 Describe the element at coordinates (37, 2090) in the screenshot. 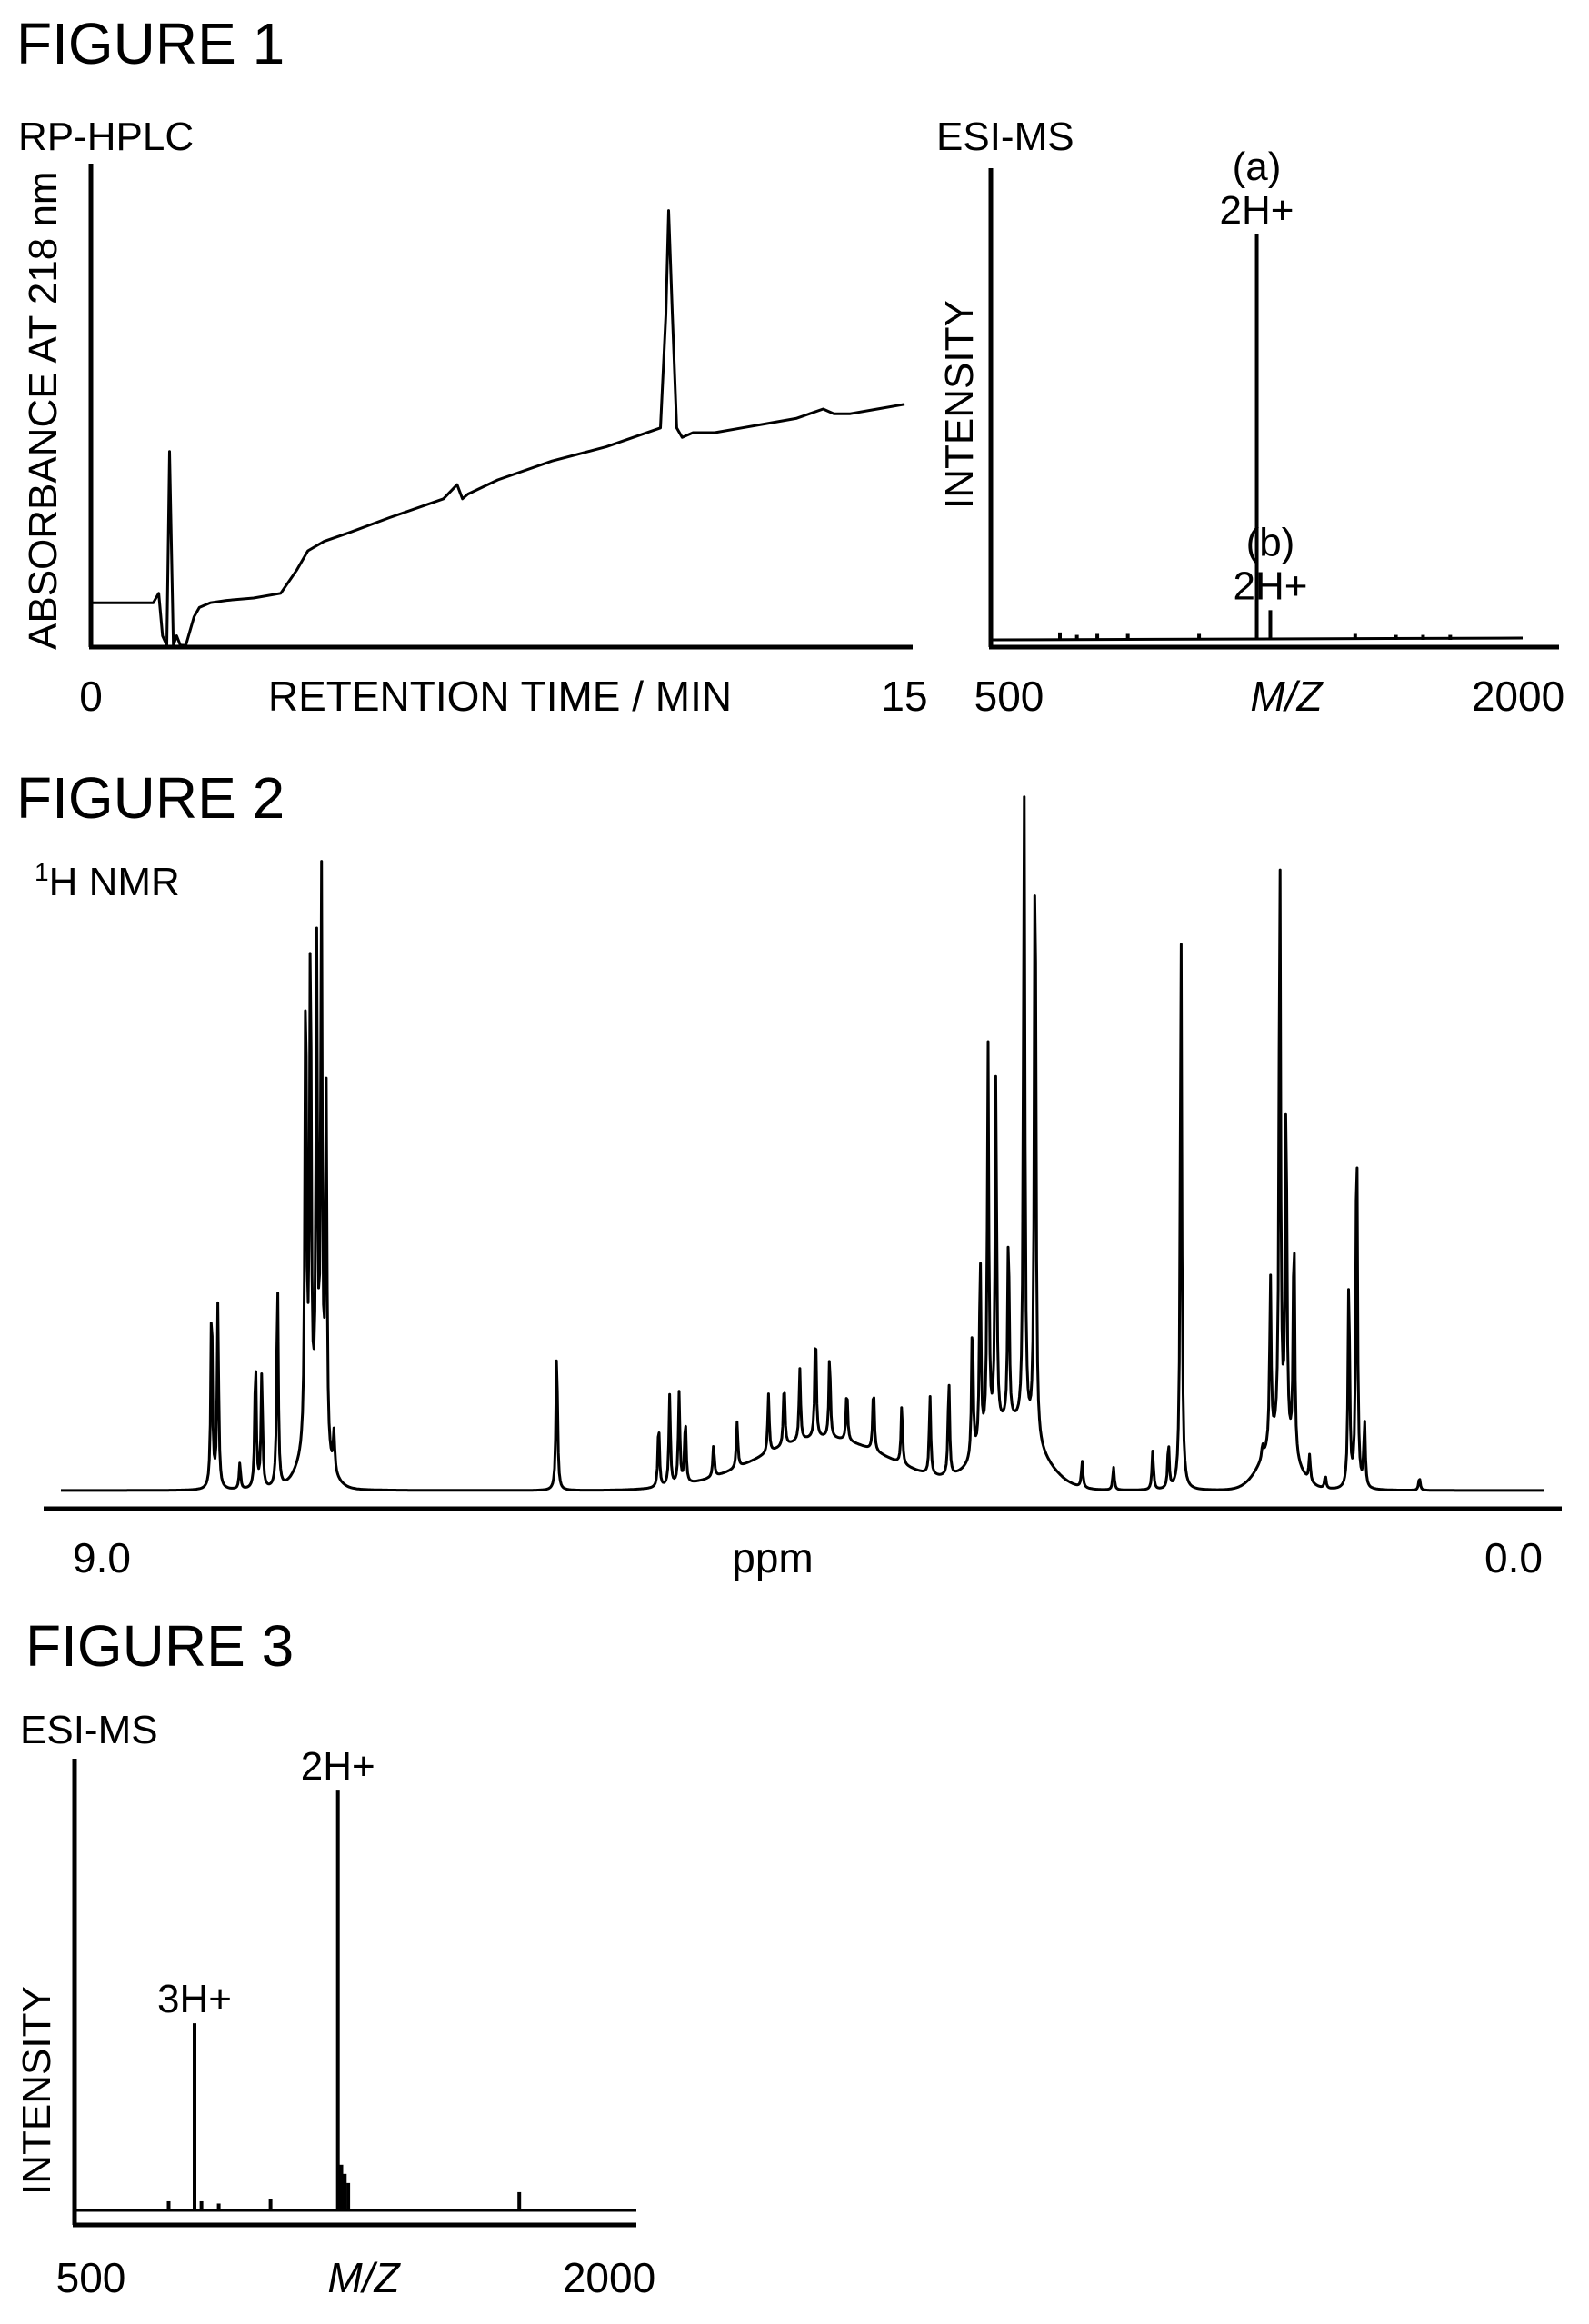

I see `esi-ms-3-y-axis-label: INTENSITY` at that location.